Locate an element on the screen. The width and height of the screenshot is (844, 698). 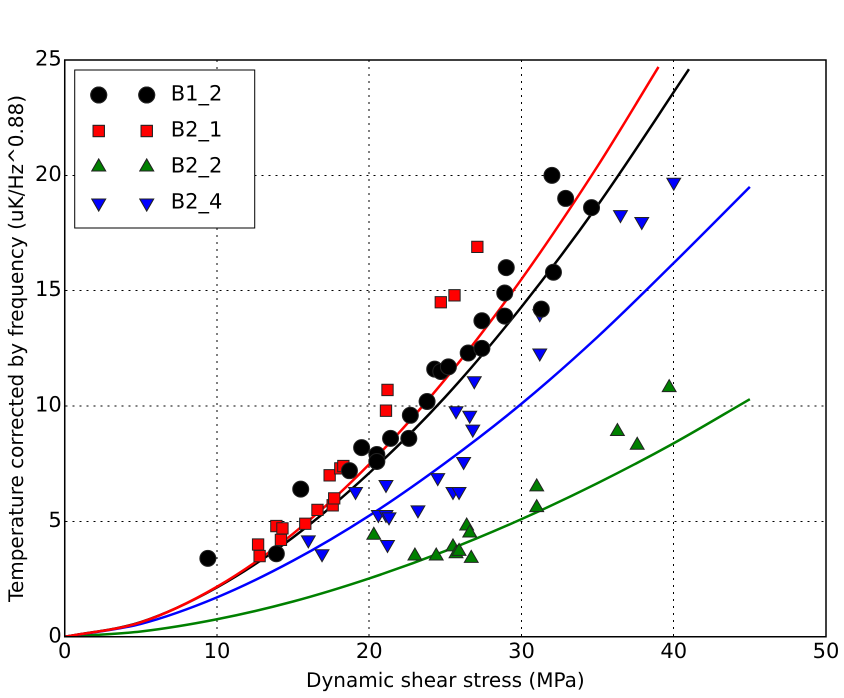
x-tick-label: 20 is located at coordinates (369, 650).